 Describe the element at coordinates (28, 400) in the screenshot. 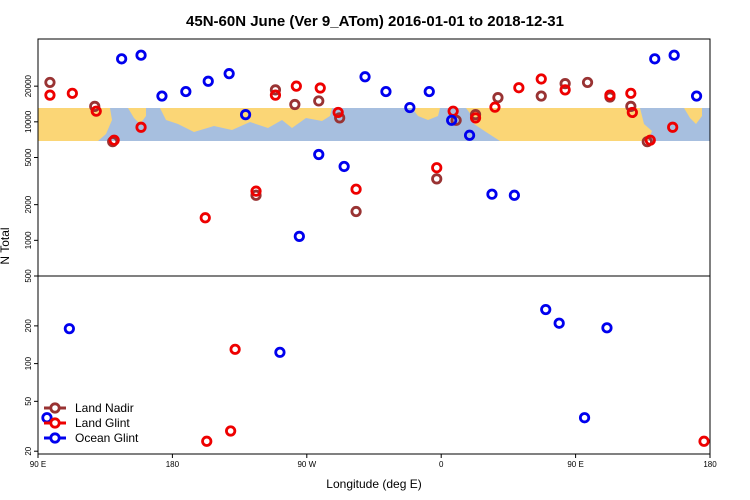

I see `y-tick-label: 50` at that location.